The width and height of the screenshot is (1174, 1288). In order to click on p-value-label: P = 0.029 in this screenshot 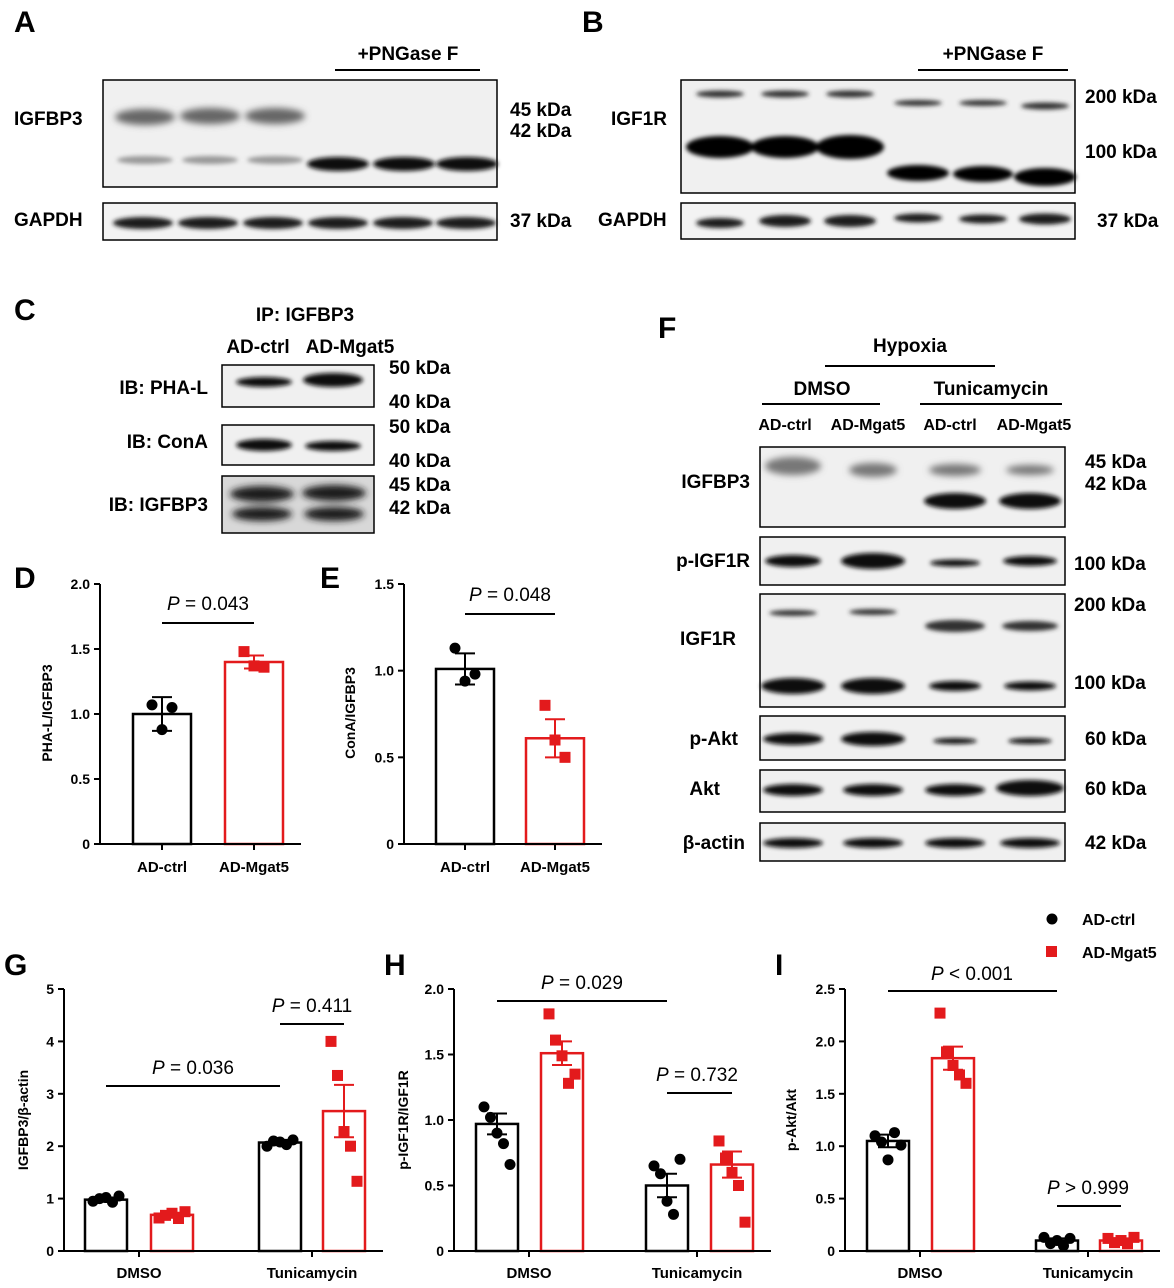, I will do `click(582, 983)`.